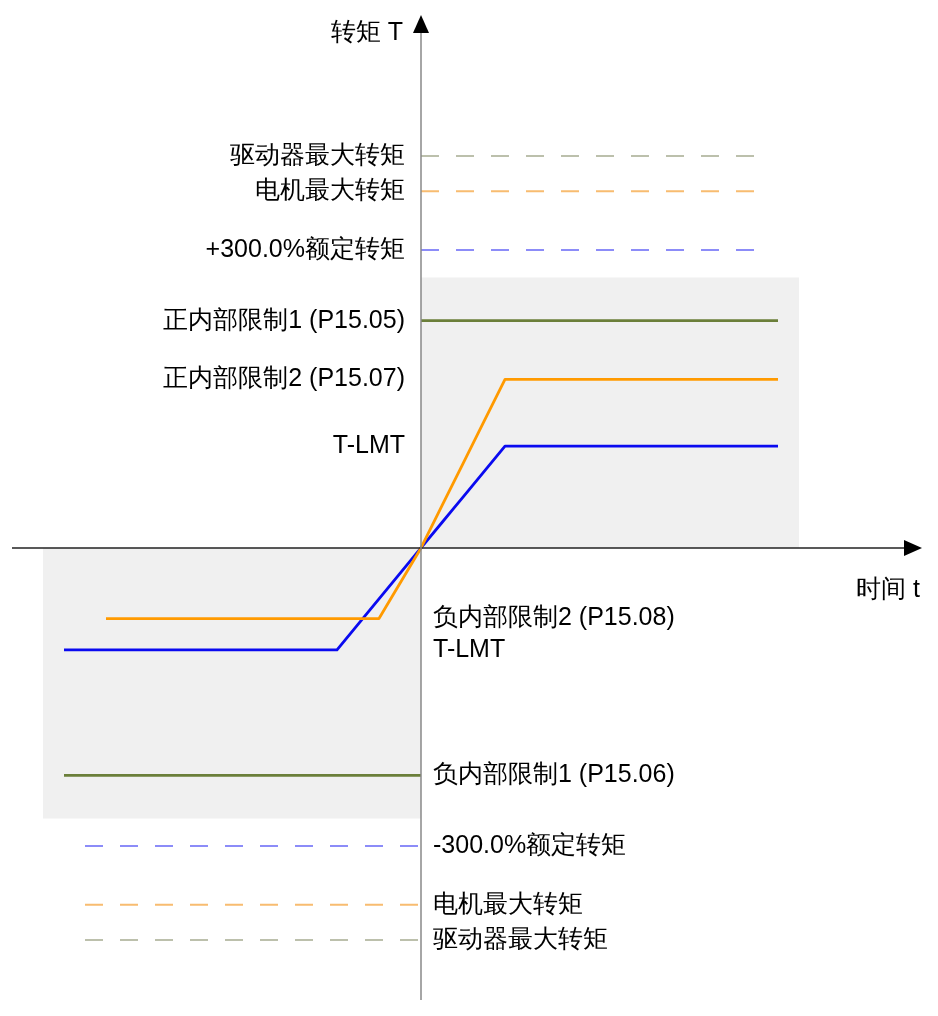 Image resolution: width=938 pixels, height=1016 pixels. I want to click on series-label: 负内部限制1 (P15.06), so click(554, 773).